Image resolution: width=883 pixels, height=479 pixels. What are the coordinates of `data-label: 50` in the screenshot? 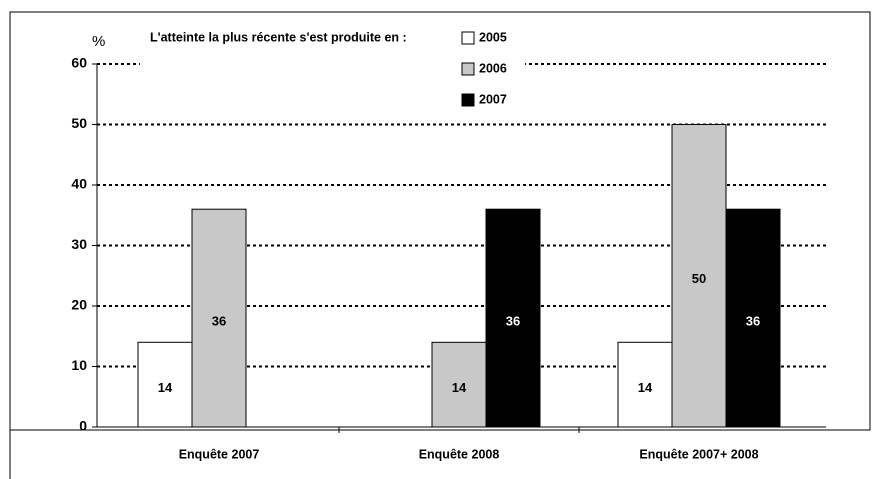 It's located at (699, 278).